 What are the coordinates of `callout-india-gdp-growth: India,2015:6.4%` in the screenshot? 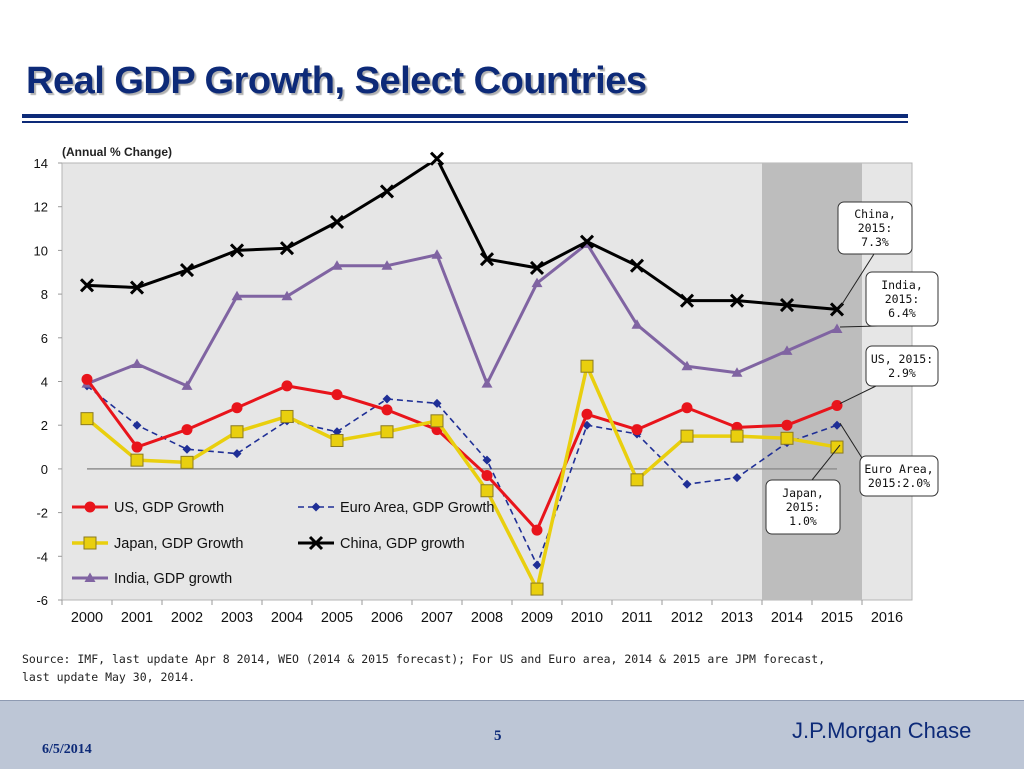 It's located at (889, 299).